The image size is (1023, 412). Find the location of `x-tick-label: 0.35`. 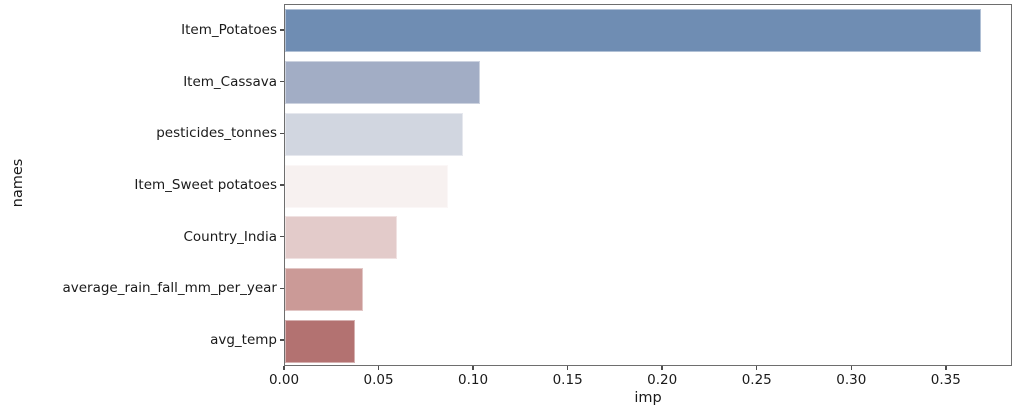

x-tick-label: 0.35 is located at coordinates (945, 380).